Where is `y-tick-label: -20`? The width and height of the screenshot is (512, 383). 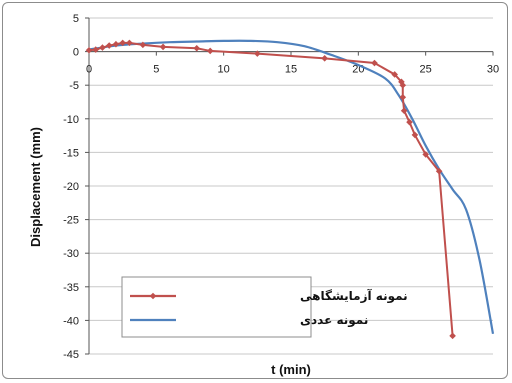
y-tick-label: -20 is located at coordinates (71, 187).